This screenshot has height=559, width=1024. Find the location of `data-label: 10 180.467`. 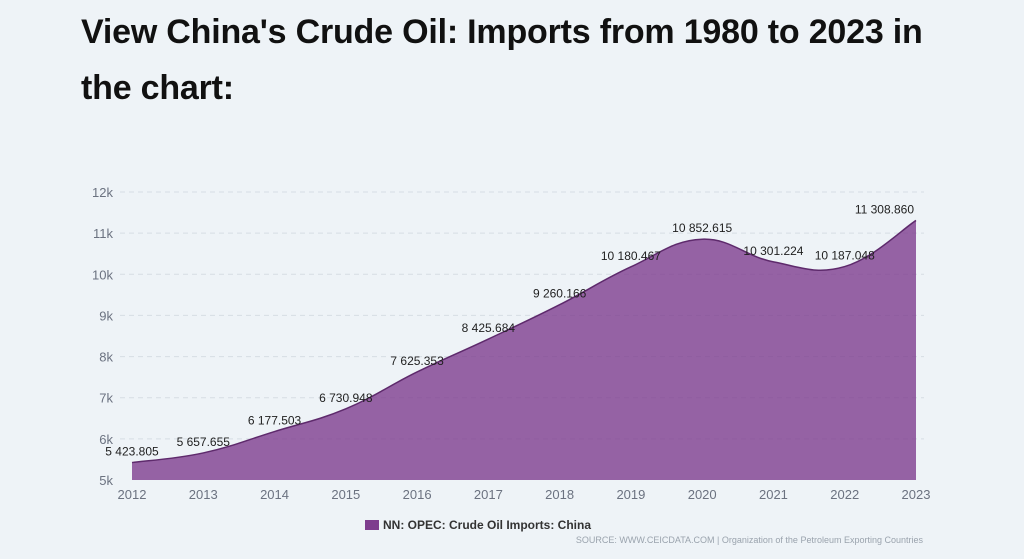

data-label: 10 180.467 is located at coordinates (631, 256).